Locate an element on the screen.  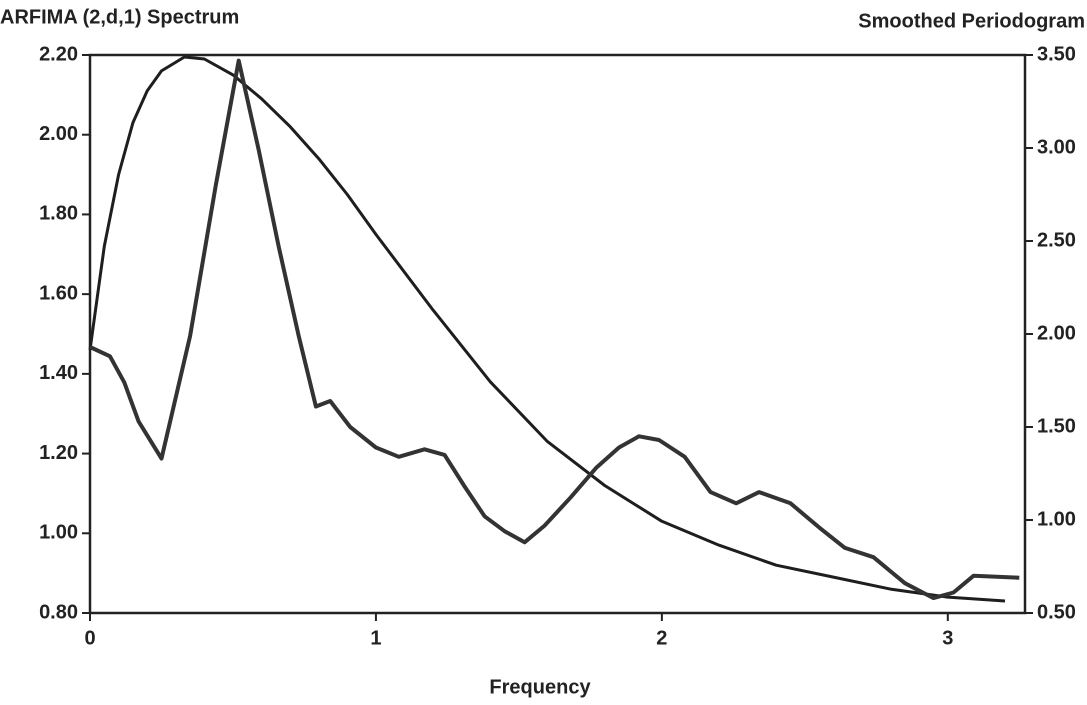
y-tick-label: 0.80 is located at coordinates (58, 612).